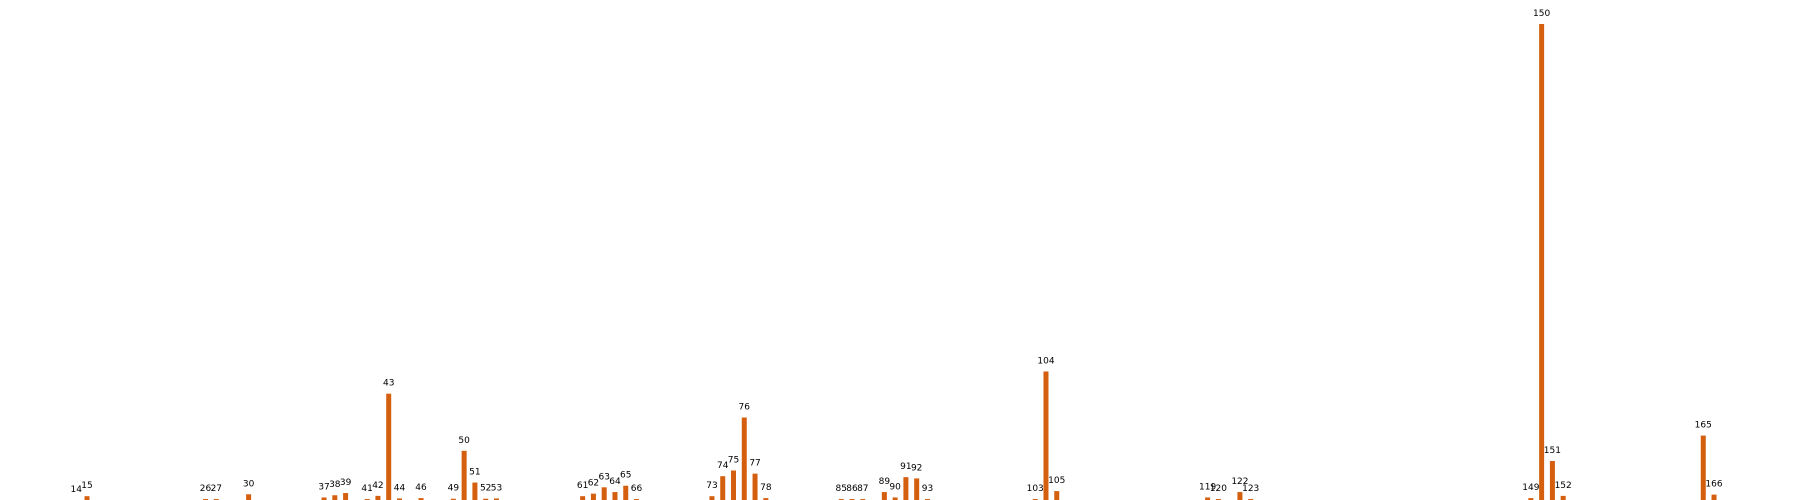 This screenshot has height=500, width=1800. I want to click on bar-label-50: 50, so click(464, 441).